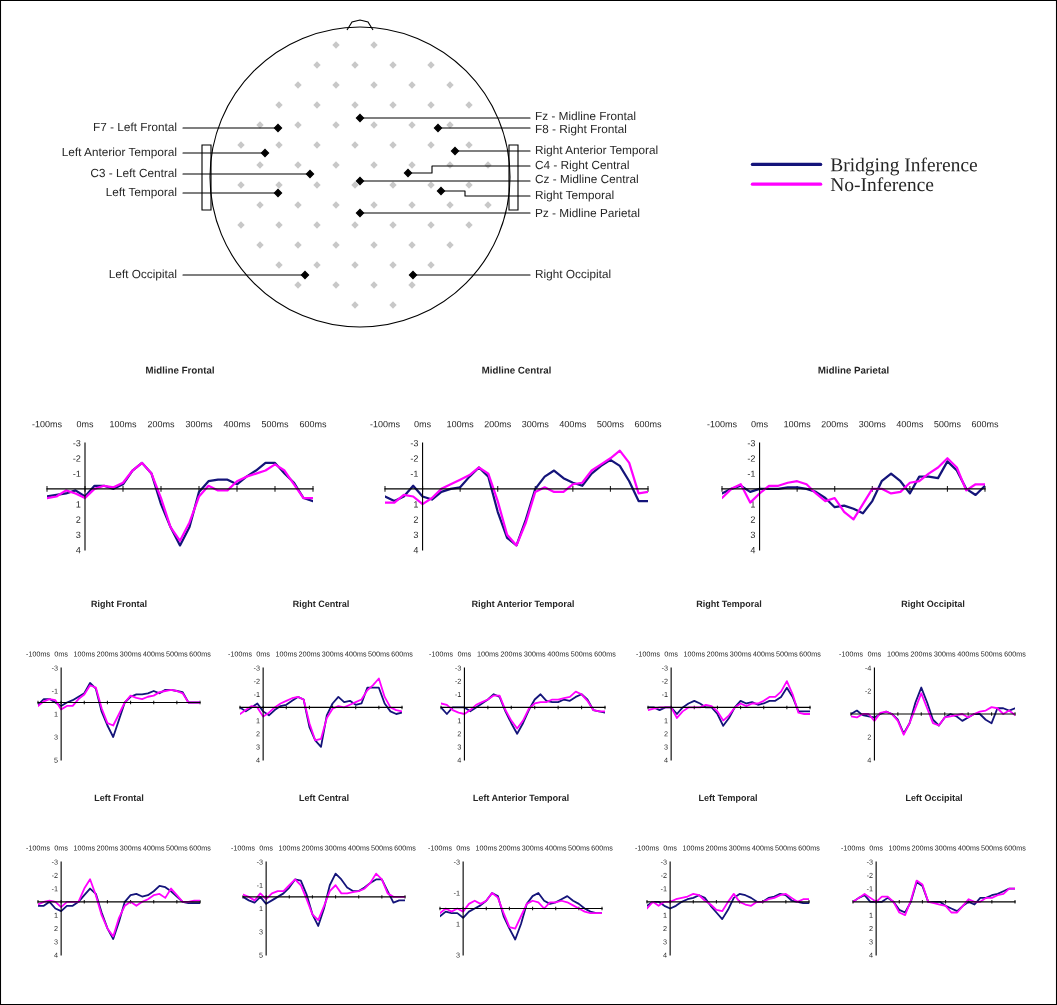  I want to click on text: Pz - Midline Parietal, so click(587, 213).